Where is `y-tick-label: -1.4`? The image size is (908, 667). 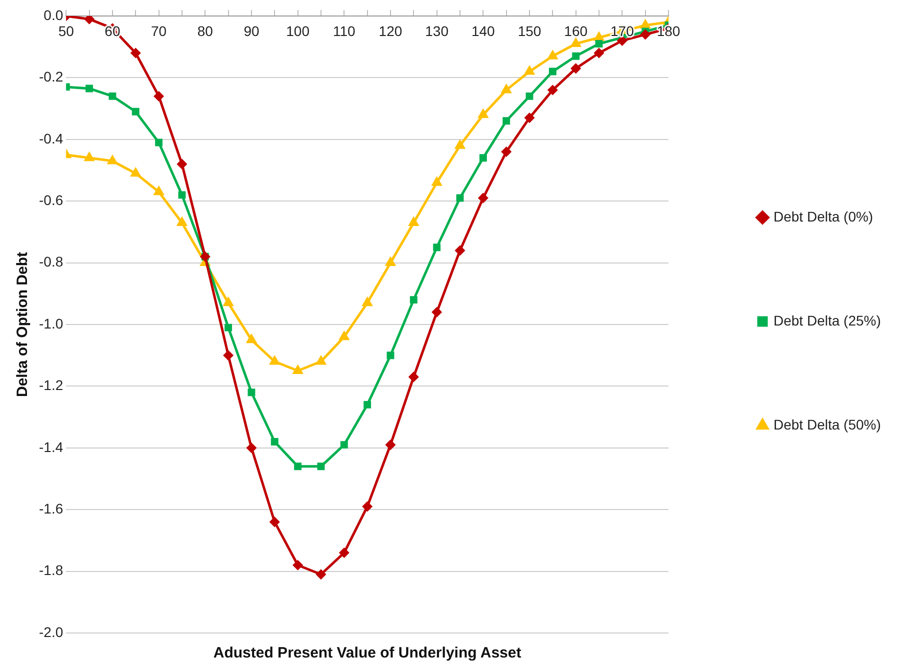
y-tick-label: -1.4 is located at coordinates (51, 446).